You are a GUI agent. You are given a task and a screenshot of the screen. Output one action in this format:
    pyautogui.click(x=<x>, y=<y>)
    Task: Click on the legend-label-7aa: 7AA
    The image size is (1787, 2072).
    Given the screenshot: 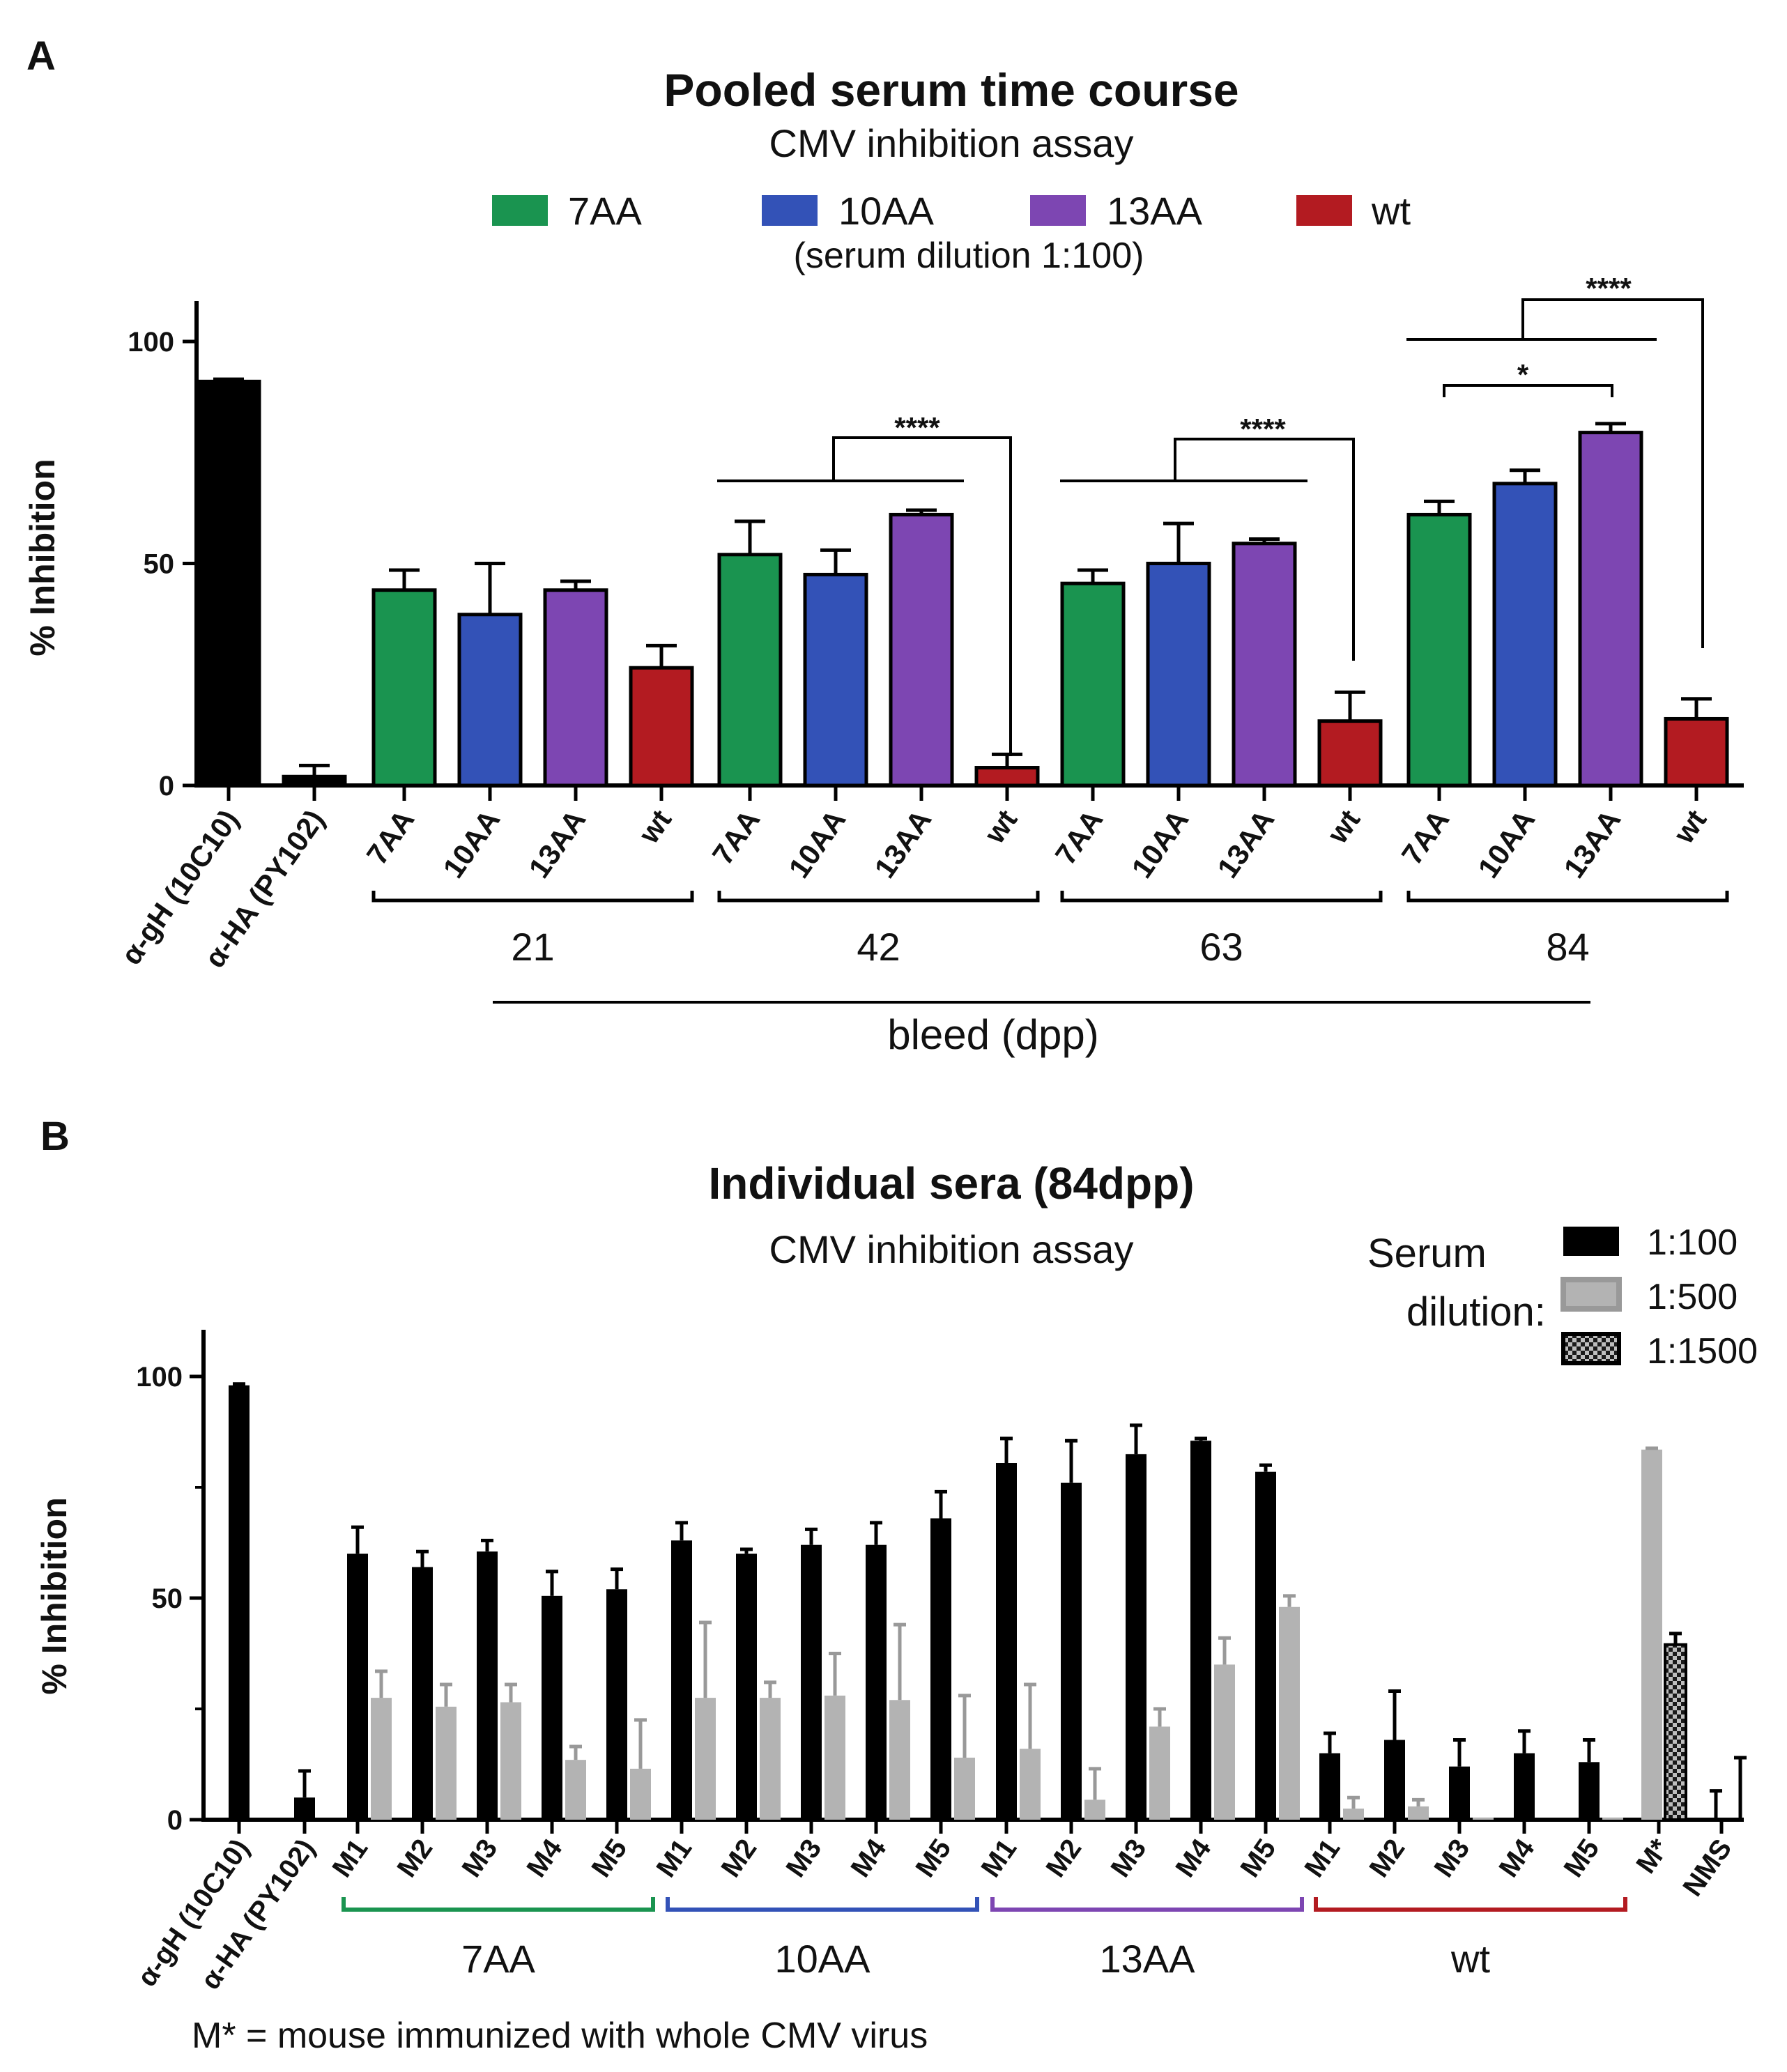 What is the action you would take?
    pyautogui.click(x=605, y=211)
    